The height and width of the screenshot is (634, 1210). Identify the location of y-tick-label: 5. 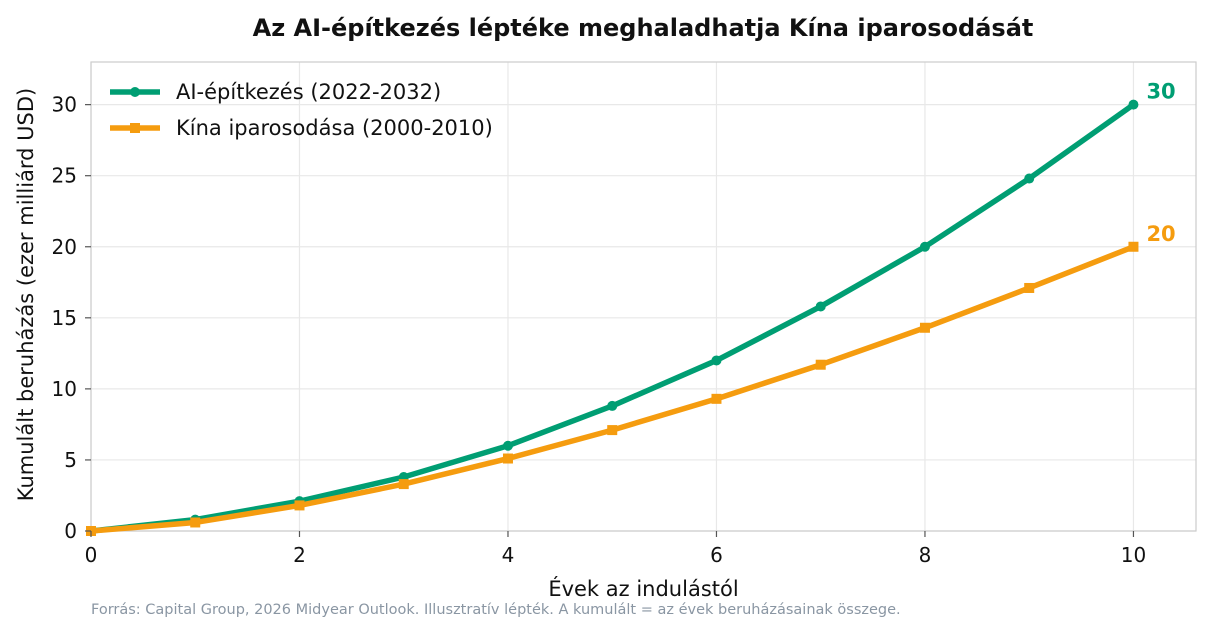
(70, 460).